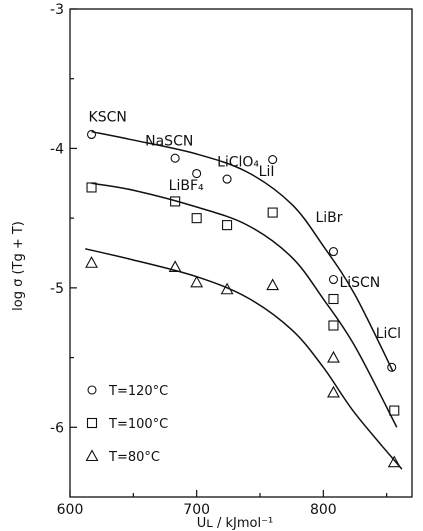  What do you see at coordinates (57, 10) in the screenshot?
I see `y-tick-label: -3` at bounding box center [57, 10].